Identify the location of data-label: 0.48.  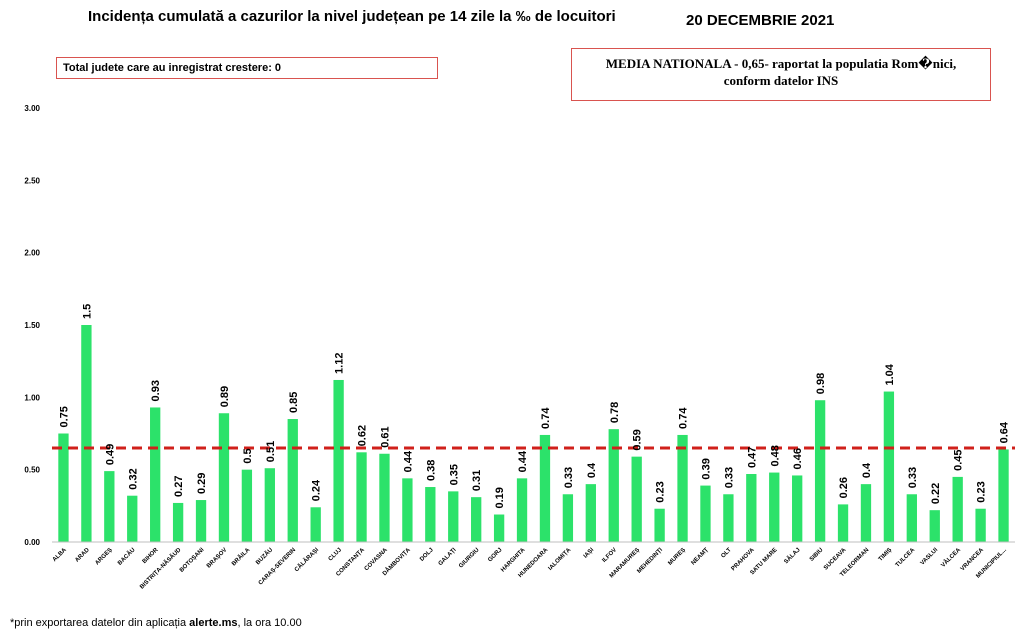
(775, 455).